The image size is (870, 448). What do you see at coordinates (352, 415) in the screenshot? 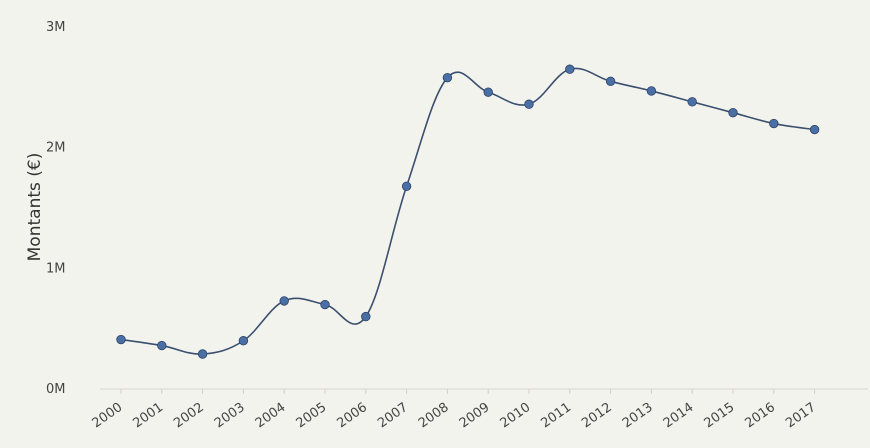
I see `x-tick-label: 2006` at bounding box center [352, 415].